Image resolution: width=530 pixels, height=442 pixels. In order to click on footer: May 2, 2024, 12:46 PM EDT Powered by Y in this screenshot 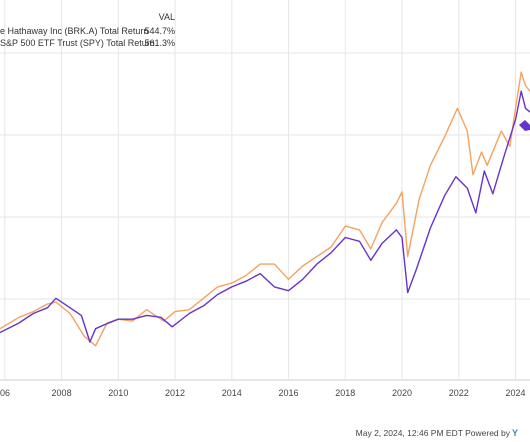, I will do `click(437, 433)`.